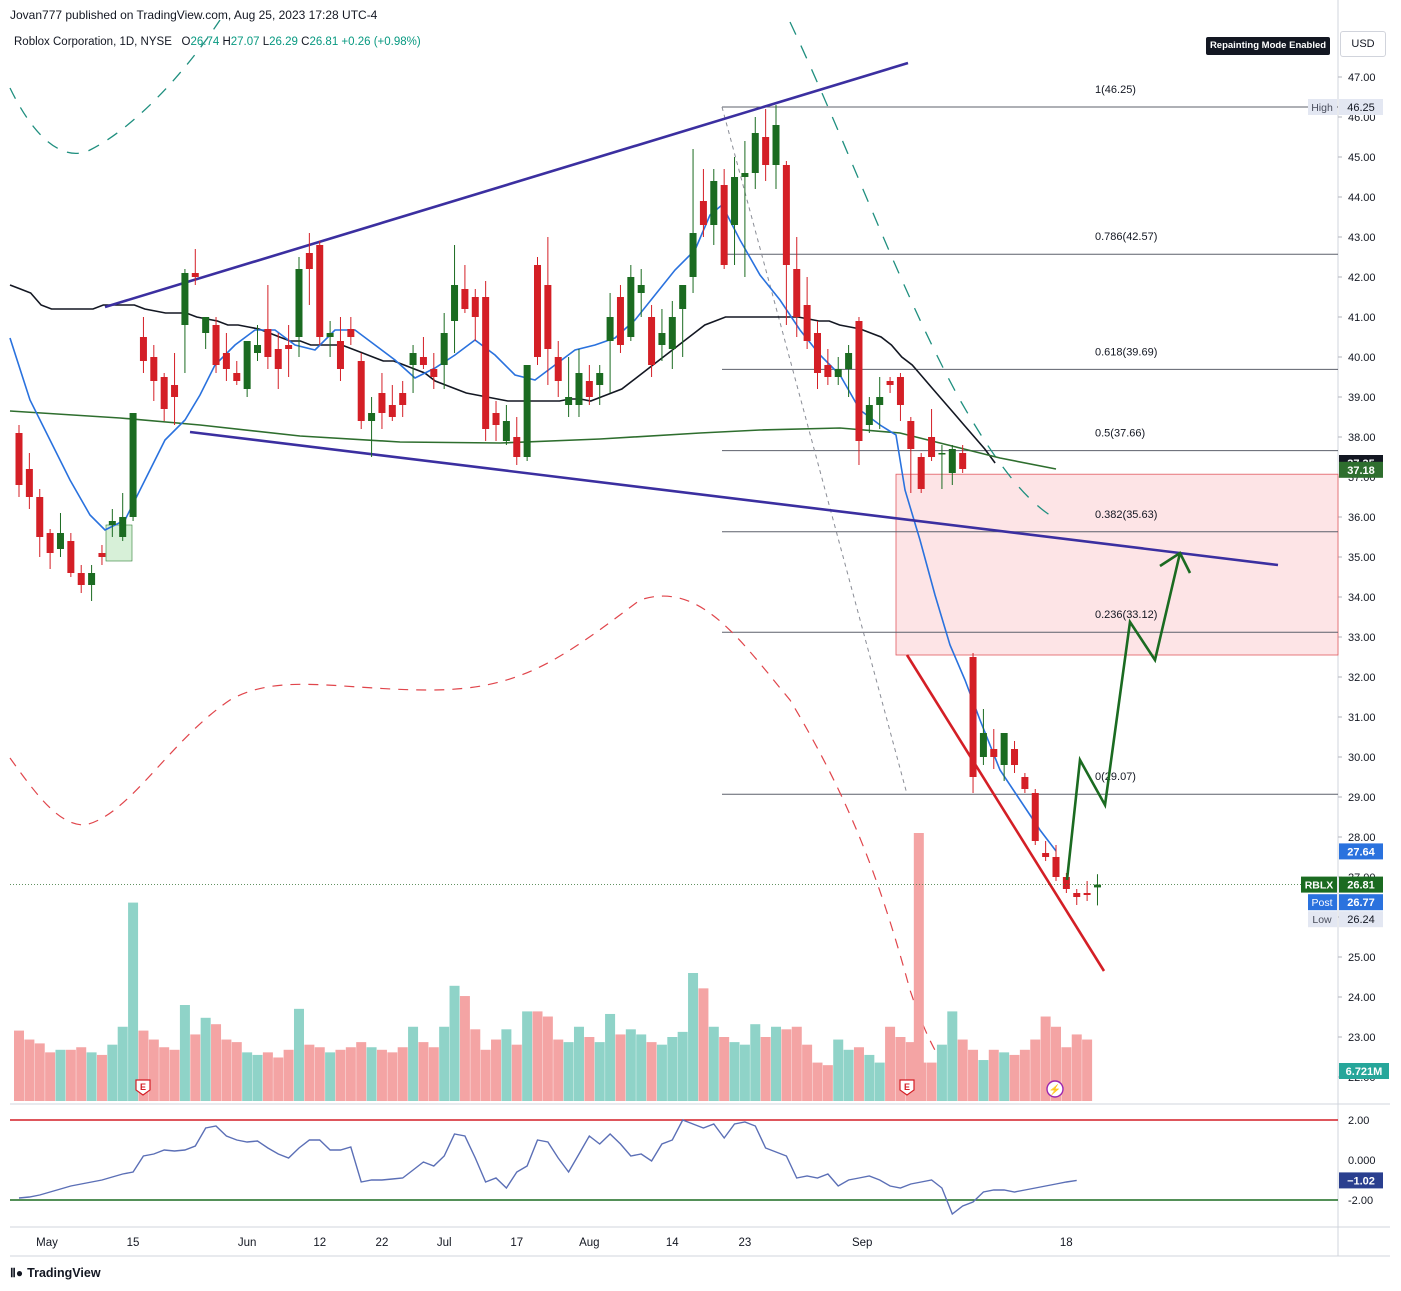 The width and height of the screenshot is (1401, 1291). I want to click on fib-label: 0.5(37.66), so click(1120, 434).